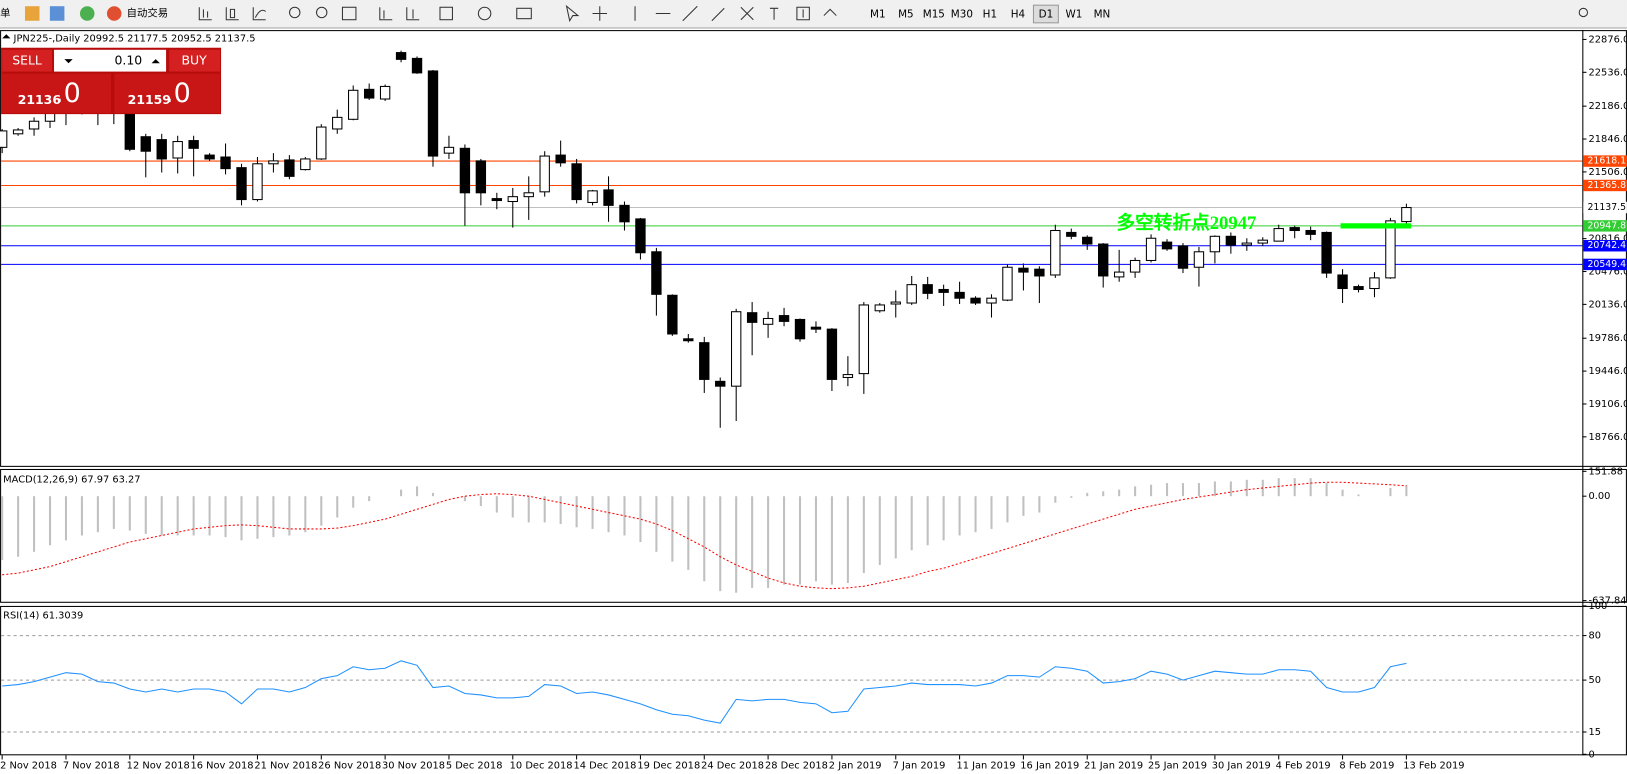  I want to click on timeframe: D1, so click(1046, 15).